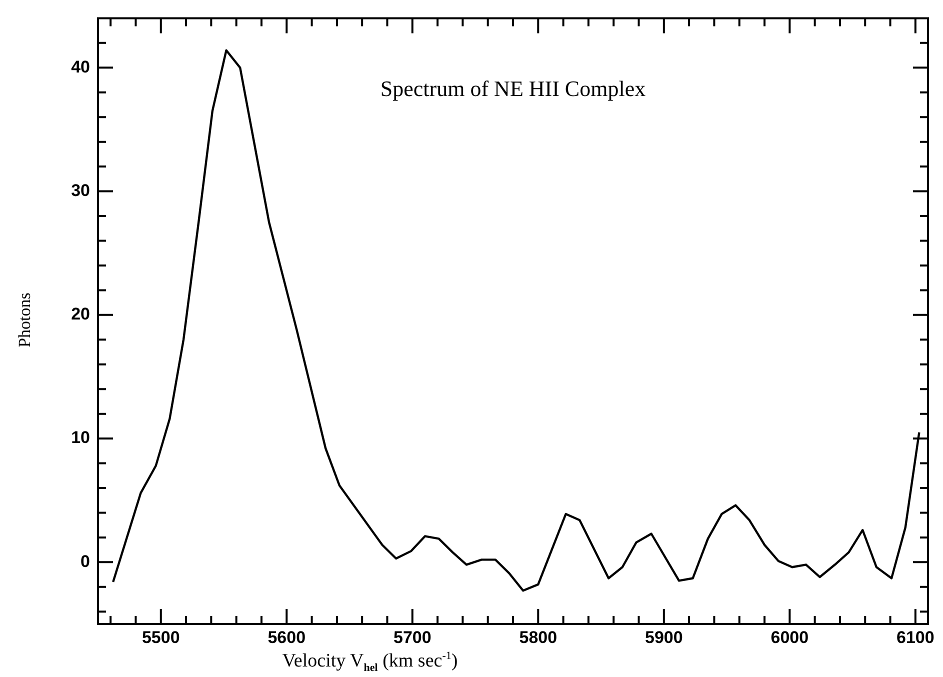 Image resolution: width=943 pixels, height=677 pixels. I want to click on y-tick-label: 40, so click(80, 66).